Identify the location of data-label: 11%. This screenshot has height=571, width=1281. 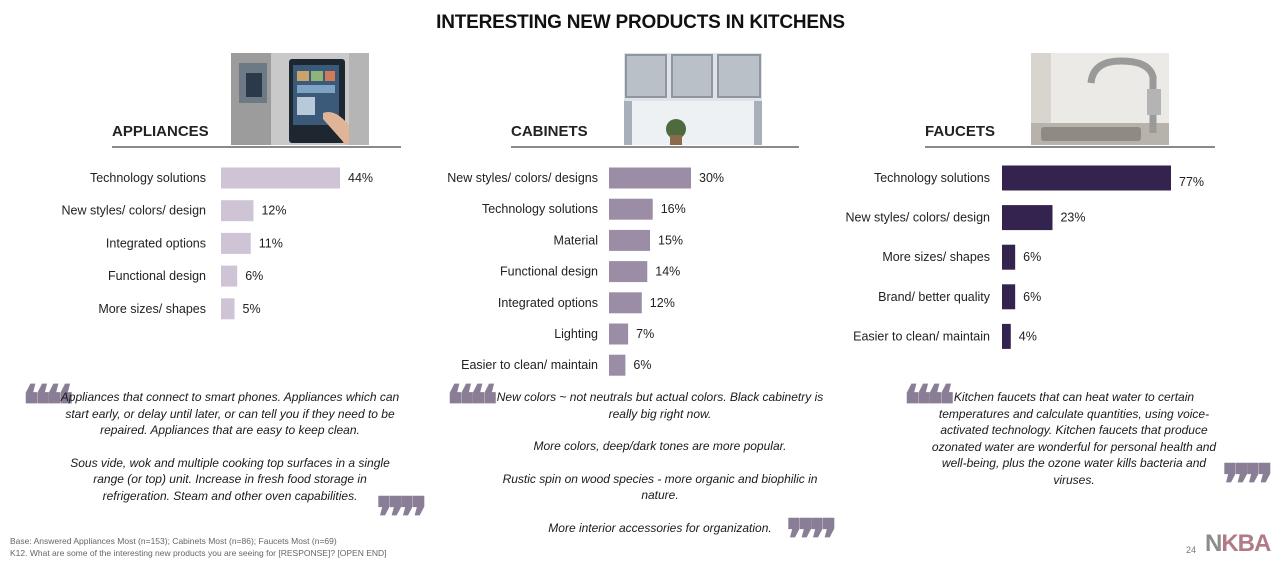
(271, 243).